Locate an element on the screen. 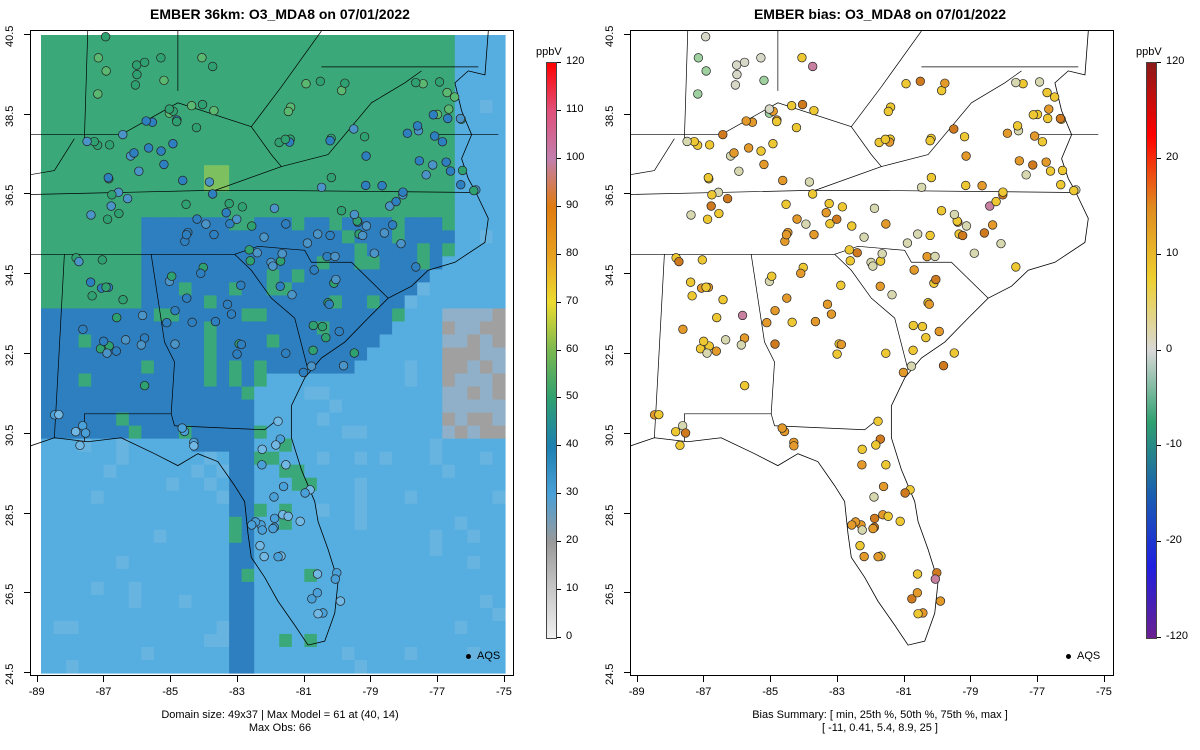 Image resolution: width=1200 pixels, height=750 pixels. colorbar-tick-label: 30 is located at coordinates (572, 492).